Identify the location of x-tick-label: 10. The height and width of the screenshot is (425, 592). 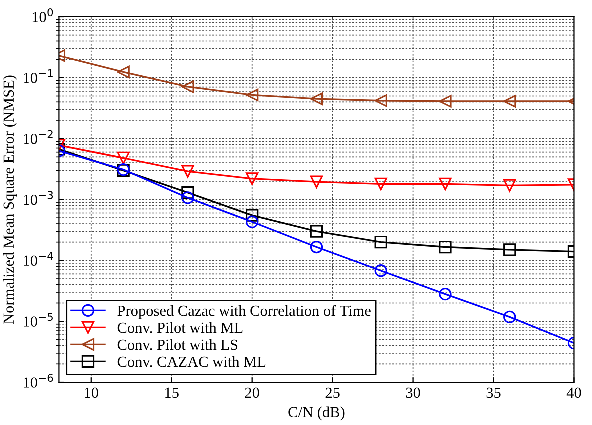
(91, 393).